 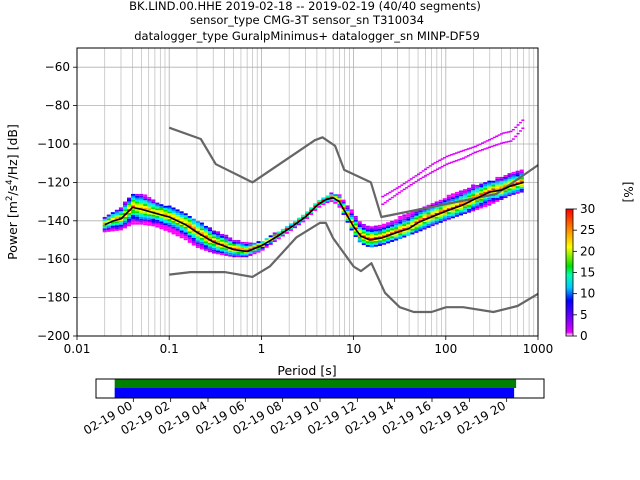 I want to click on colorbar-tick-label: 10, so click(x=587, y=294).